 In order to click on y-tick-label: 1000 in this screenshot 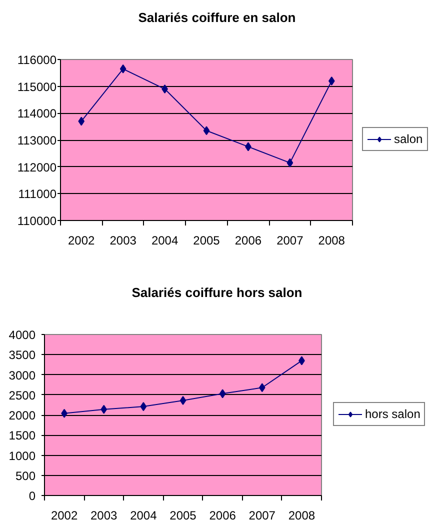, I will do `click(22, 455)`.